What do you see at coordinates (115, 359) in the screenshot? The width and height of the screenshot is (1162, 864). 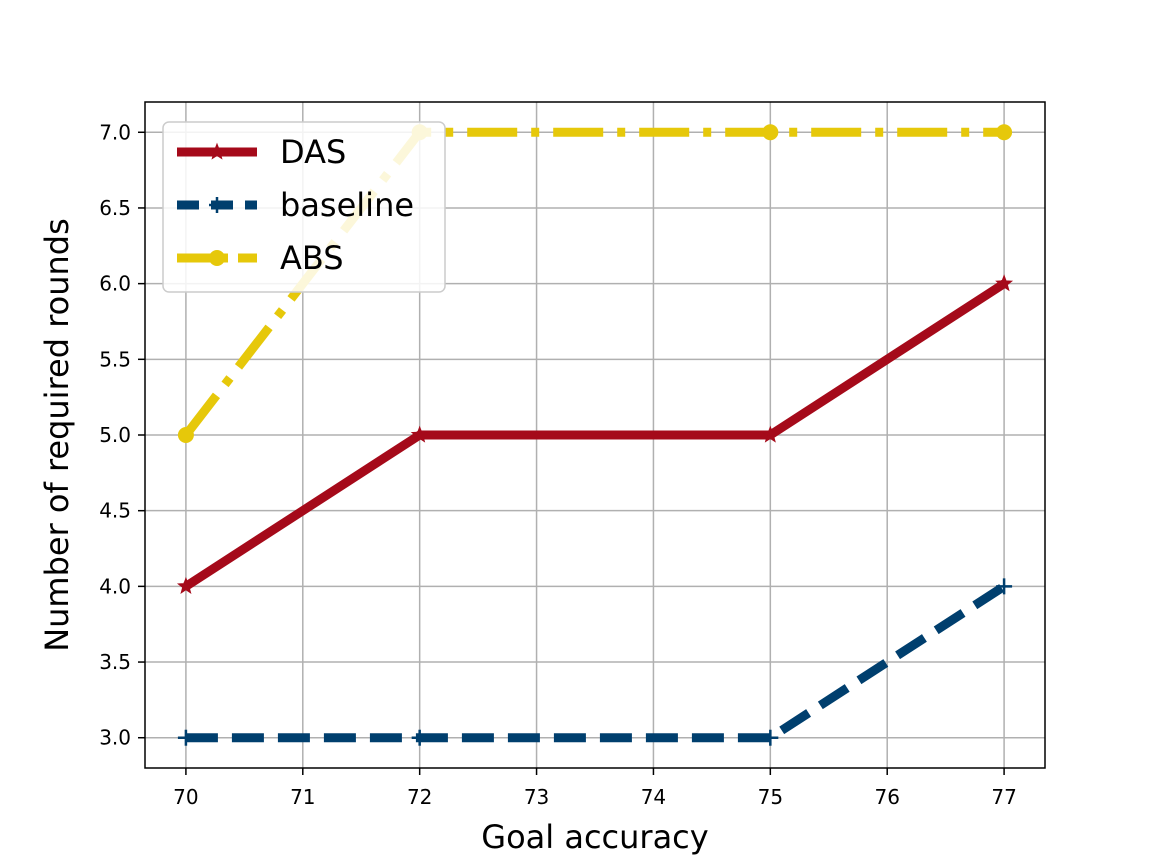 I see `y-tick-label: 5.5` at bounding box center [115, 359].